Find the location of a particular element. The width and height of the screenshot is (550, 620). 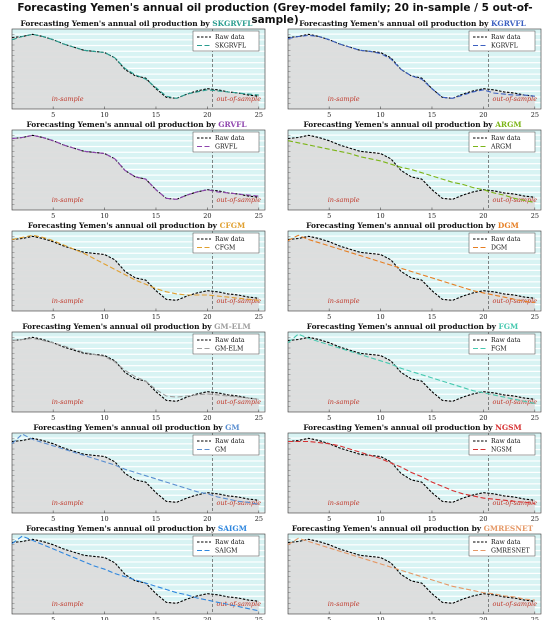

chart-title-model: GMRESNET is located at coordinates (509, 528).